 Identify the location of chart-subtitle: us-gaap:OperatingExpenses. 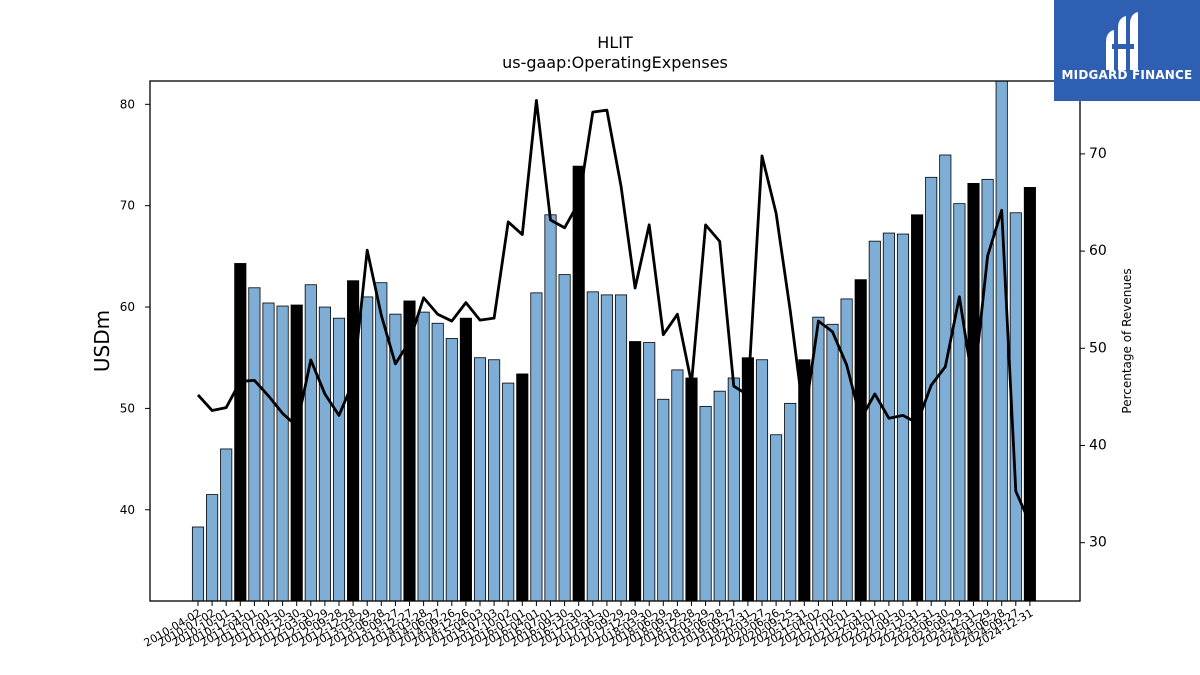
(615, 62).